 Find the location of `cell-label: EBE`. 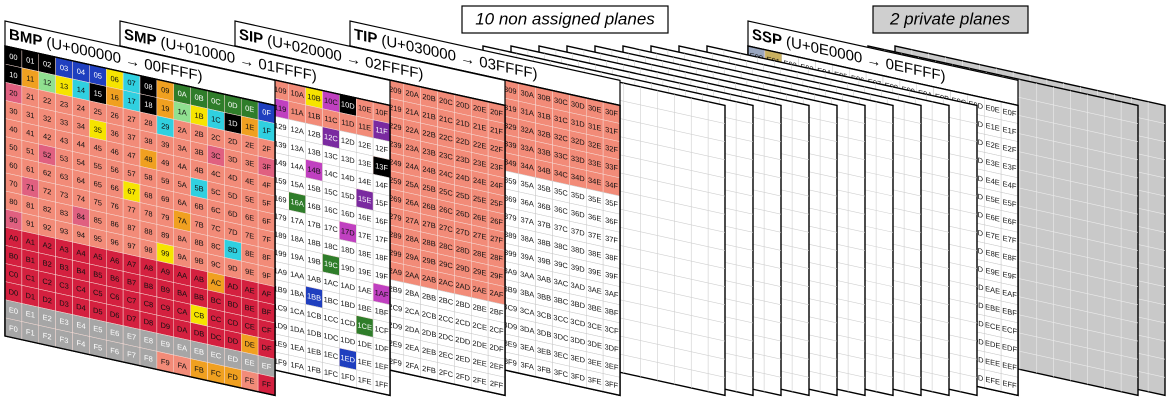

cell-label: EBE is located at coordinates (992, 308).